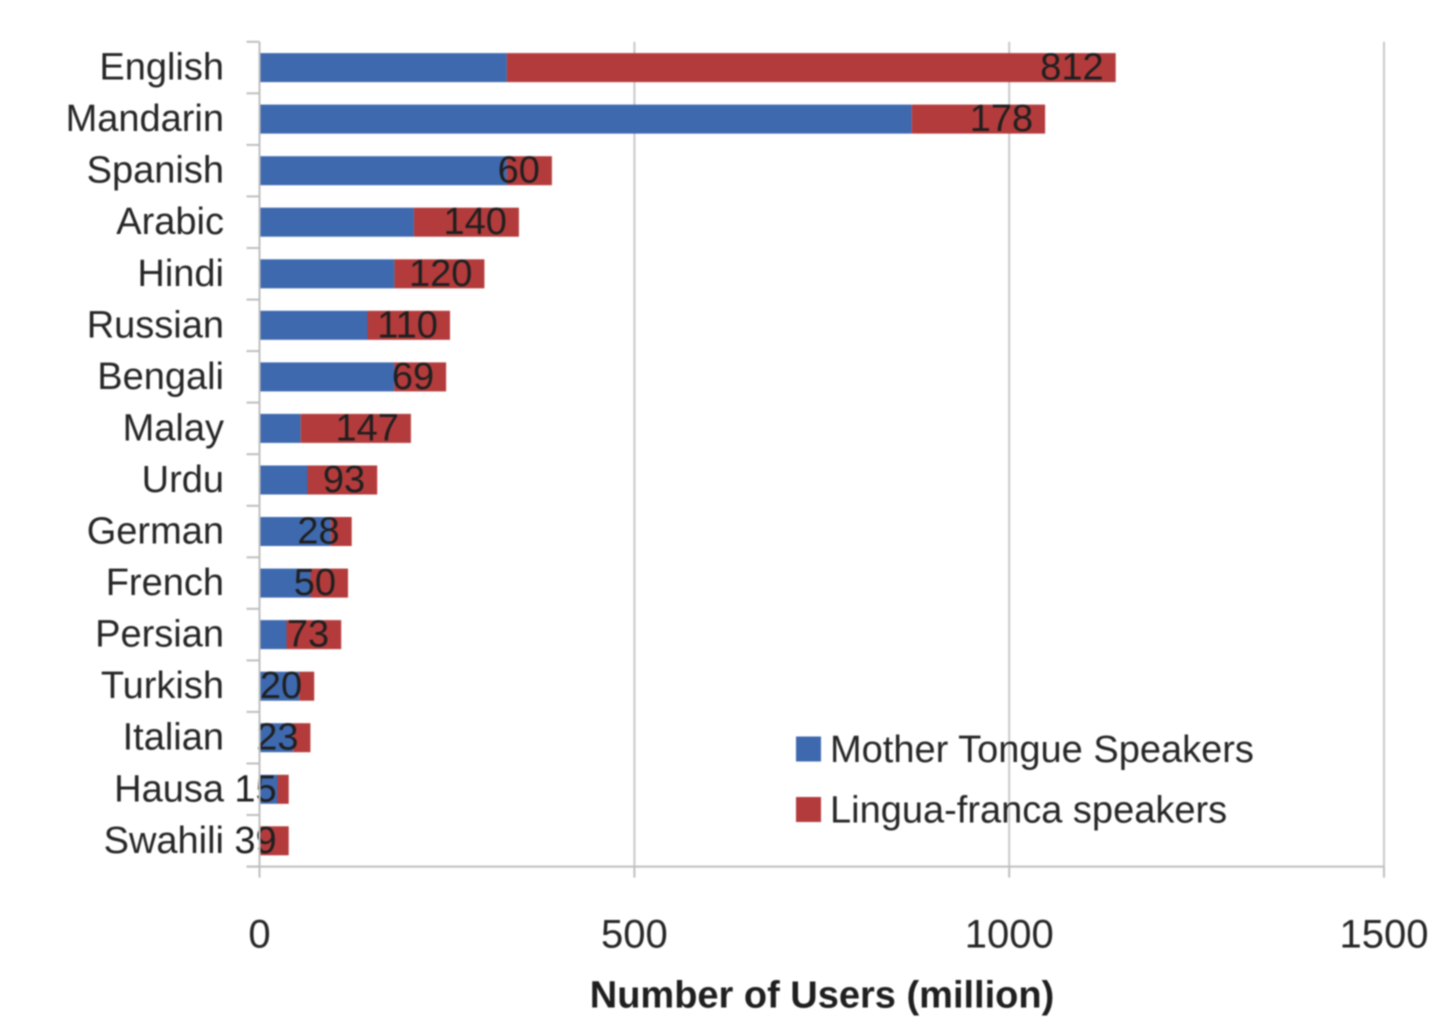  I want to click on svg-text: Arabic, so click(170, 222).